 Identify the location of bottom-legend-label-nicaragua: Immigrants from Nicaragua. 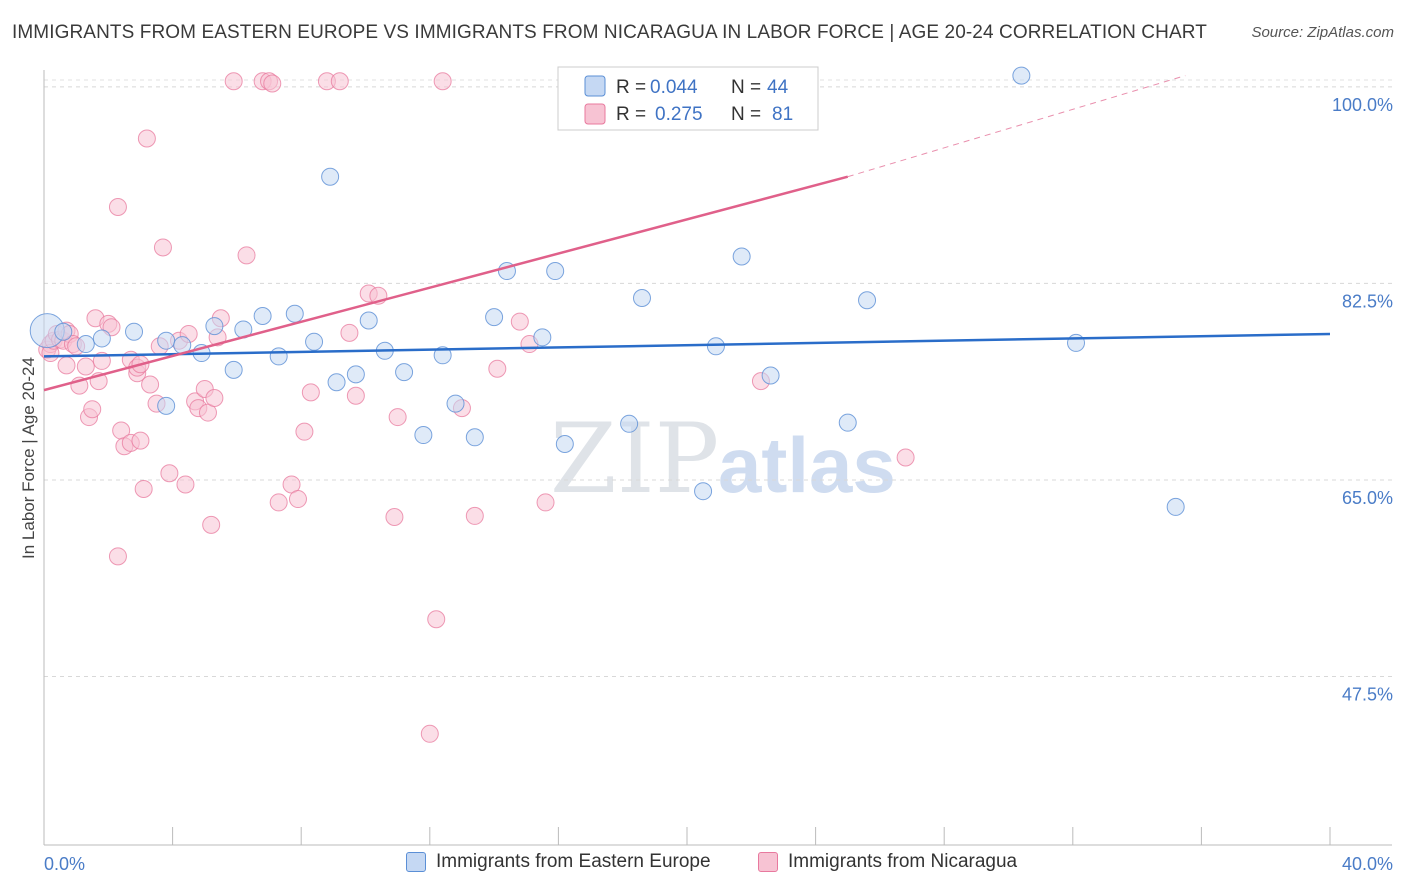
(903, 861).